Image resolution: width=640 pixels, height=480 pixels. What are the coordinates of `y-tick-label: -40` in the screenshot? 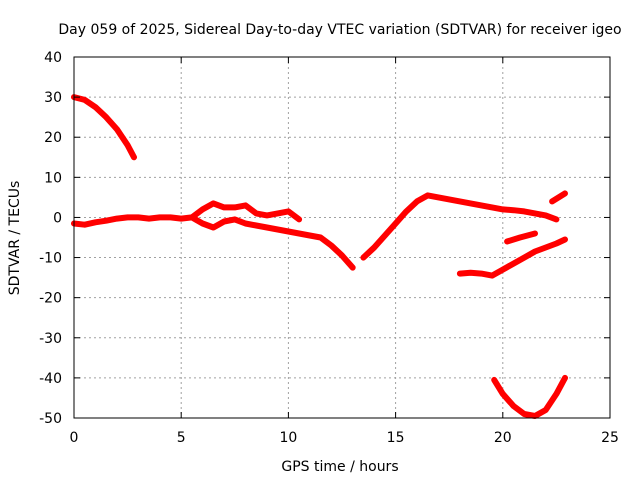 It's located at (50, 379).